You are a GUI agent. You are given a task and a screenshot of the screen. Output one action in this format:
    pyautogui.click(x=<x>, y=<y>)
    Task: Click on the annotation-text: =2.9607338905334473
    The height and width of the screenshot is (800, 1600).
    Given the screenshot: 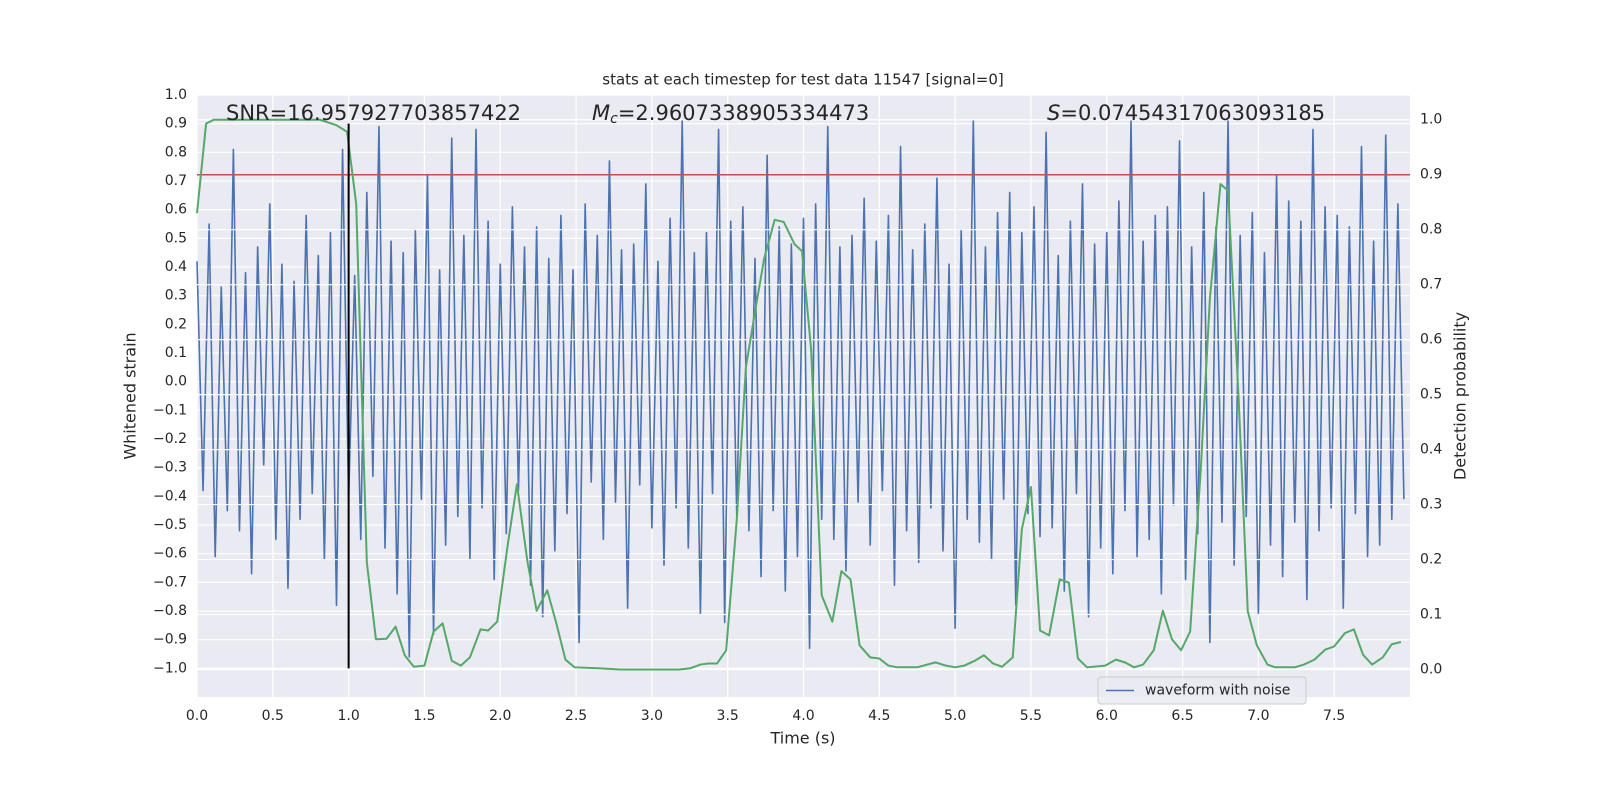 What is the action you would take?
    pyautogui.click(x=743, y=113)
    